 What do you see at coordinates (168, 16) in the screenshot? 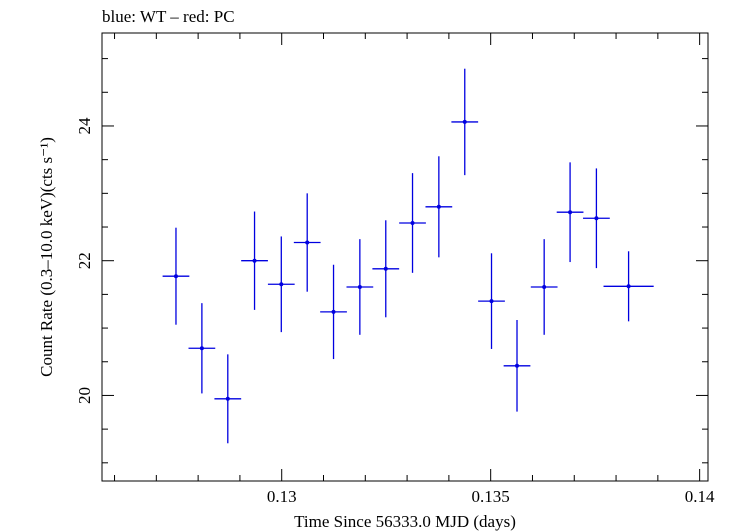
I see `chart-title: blue: WT – red: PC` at bounding box center [168, 16].